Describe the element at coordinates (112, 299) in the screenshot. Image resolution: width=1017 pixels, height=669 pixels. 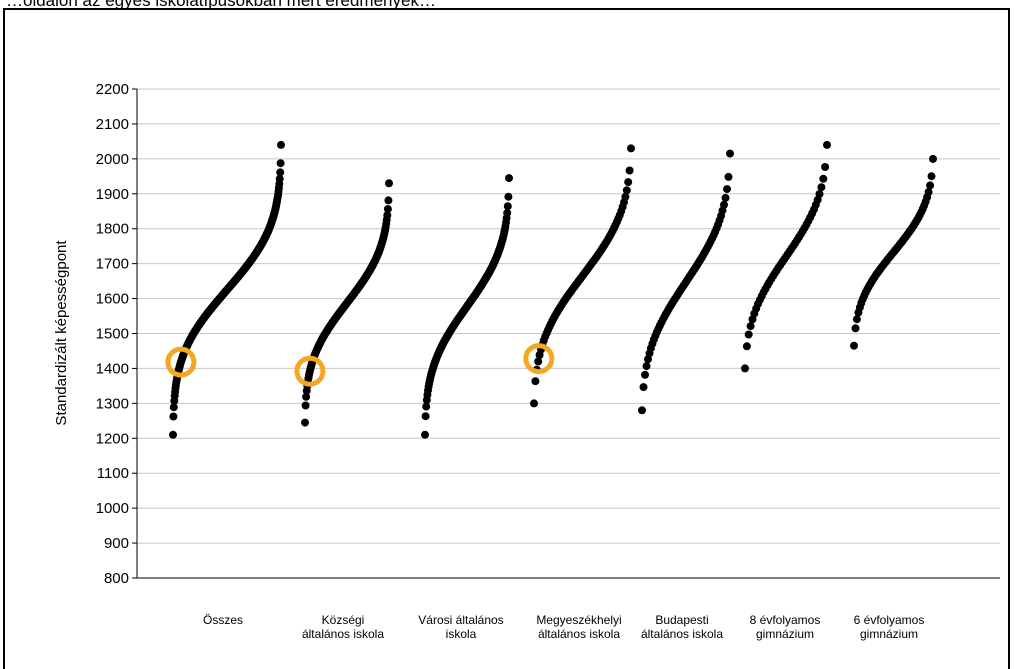
I see `y-tick-label: 1600` at that location.